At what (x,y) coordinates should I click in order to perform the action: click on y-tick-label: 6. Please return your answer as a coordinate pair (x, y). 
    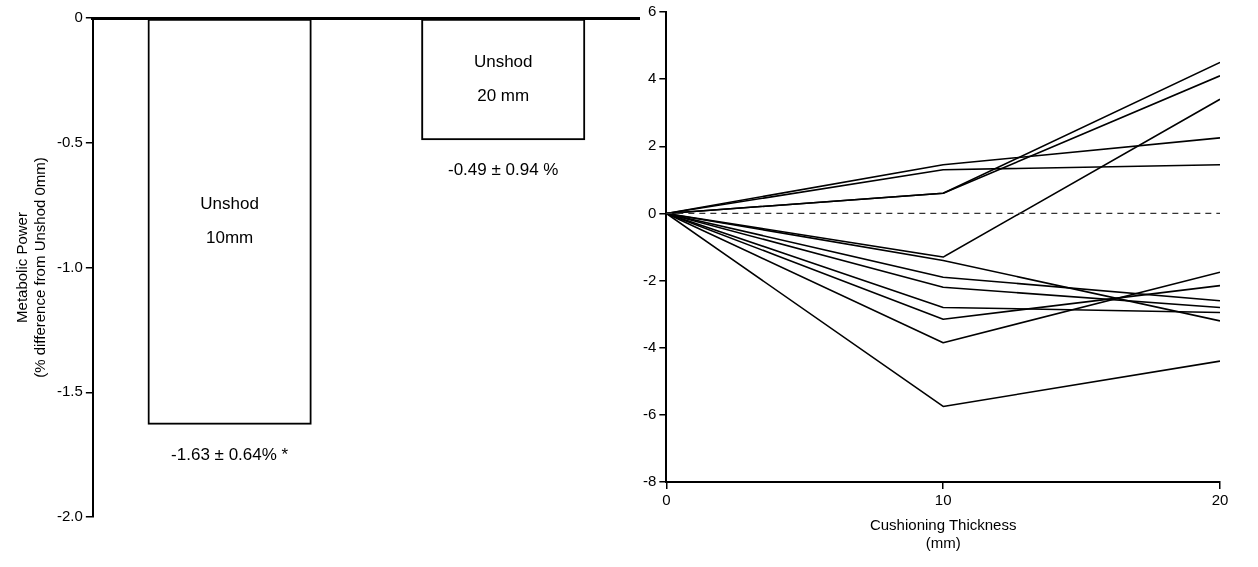
    Looking at the image, I should click on (652, 11).